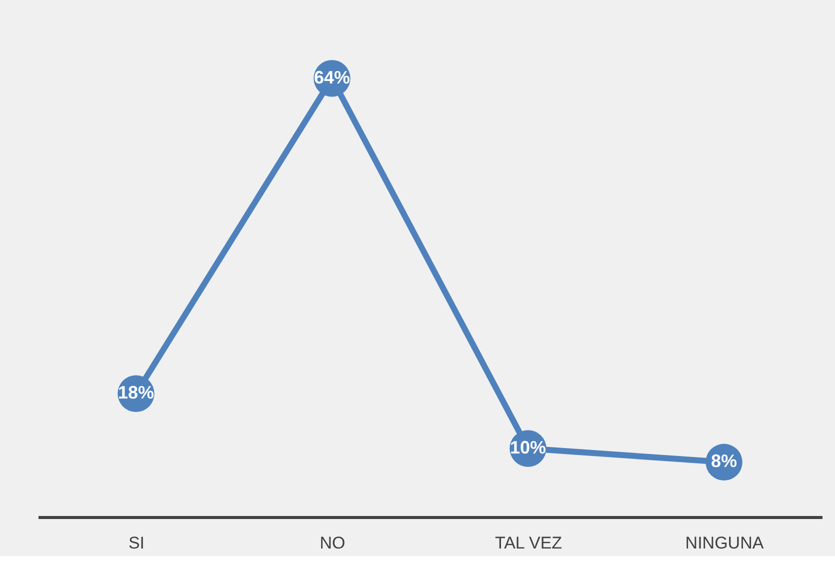 This screenshot has width=835, height=573. Describe the element at coordinates (724, 461) in the screenshot. I see `data-label: 8%` at that location.